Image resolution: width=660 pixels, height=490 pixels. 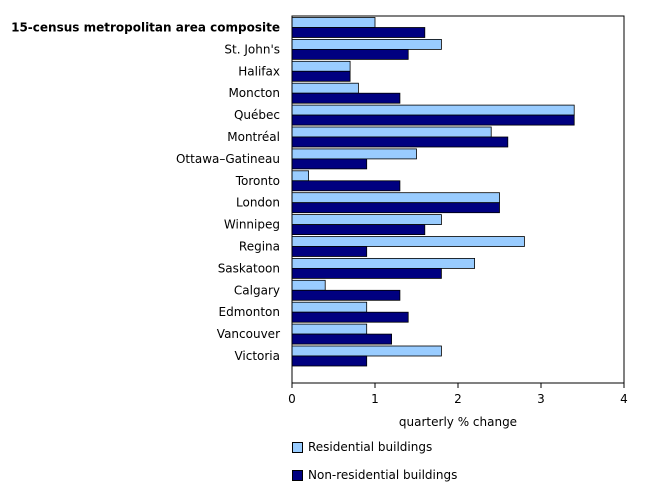 I want to click on category-label-6: Ottawa–Gatineau, so click(x=228, y=159).